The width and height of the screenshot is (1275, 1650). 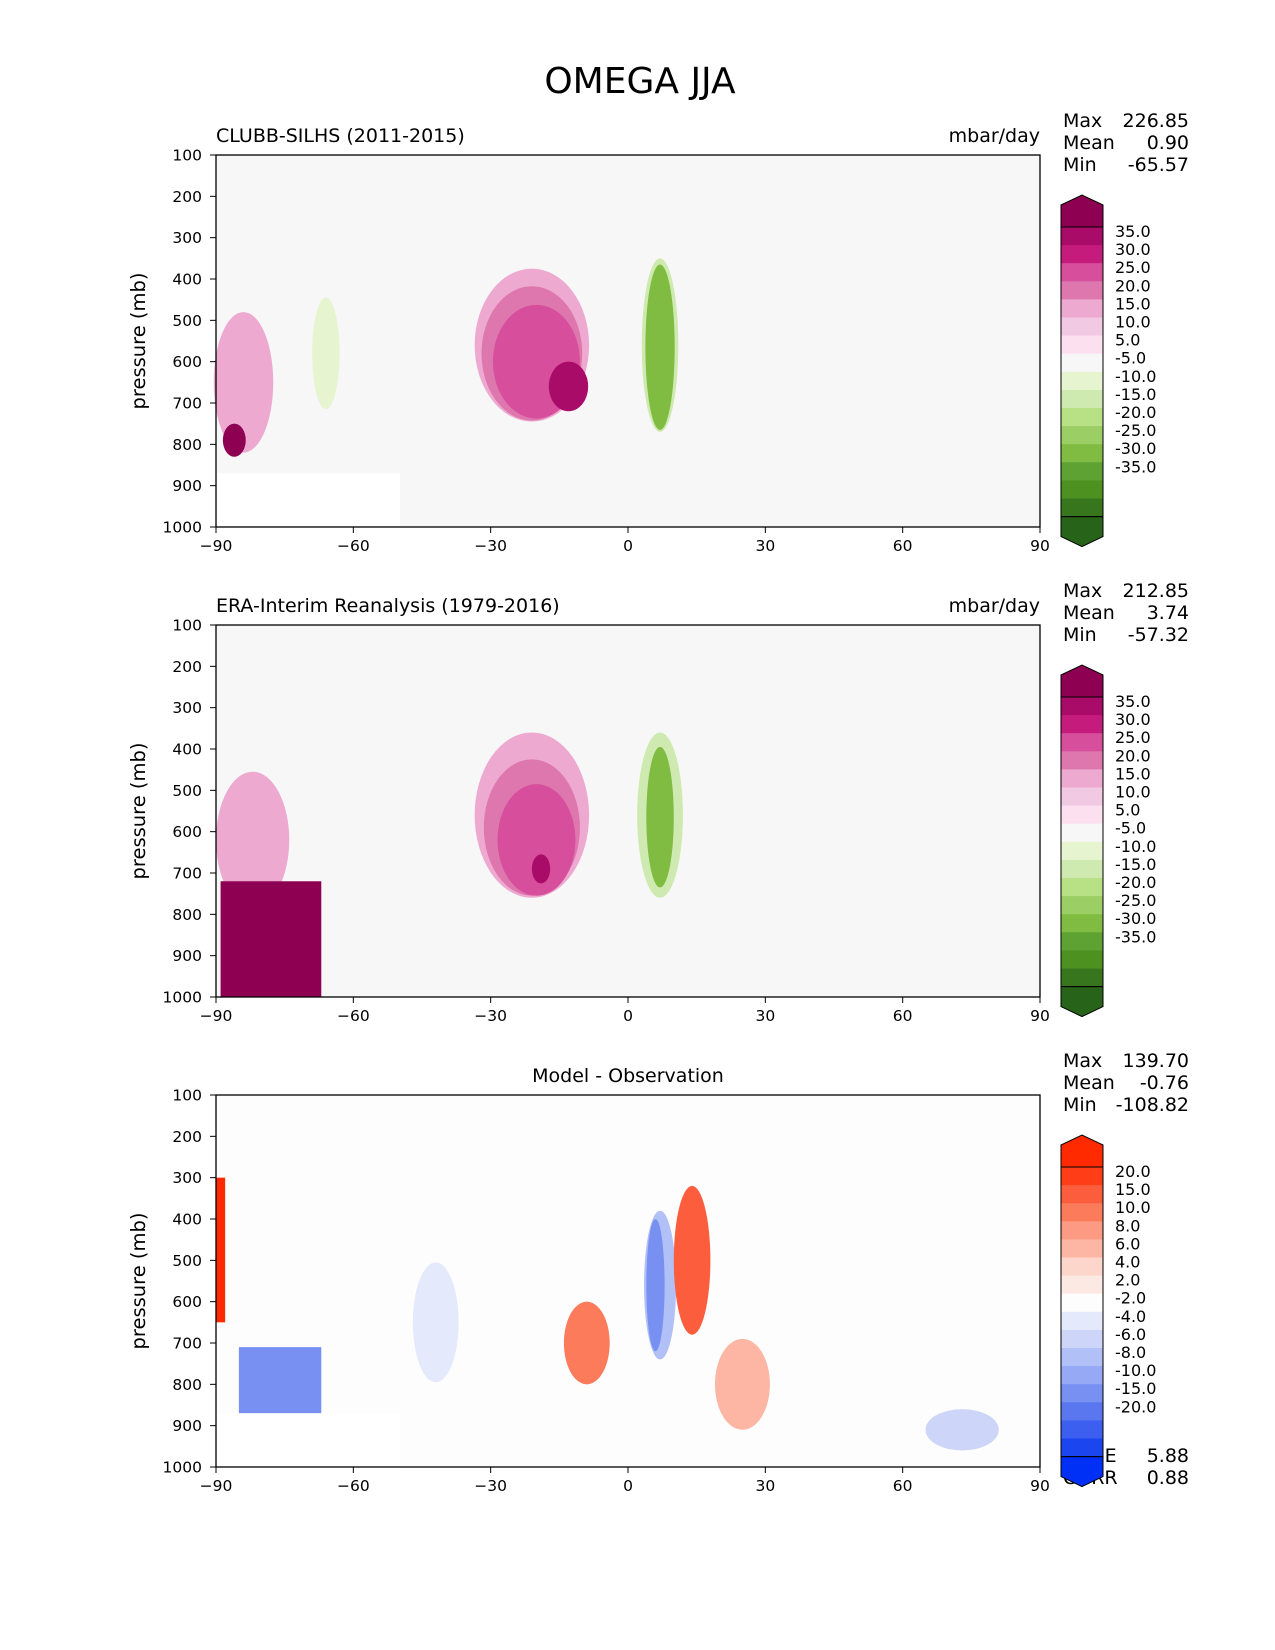 What do you see at coordinates (1152, 1105) in the screenshot?
I see `stat-value: -108.82` at bounding box center [1152, 1105].